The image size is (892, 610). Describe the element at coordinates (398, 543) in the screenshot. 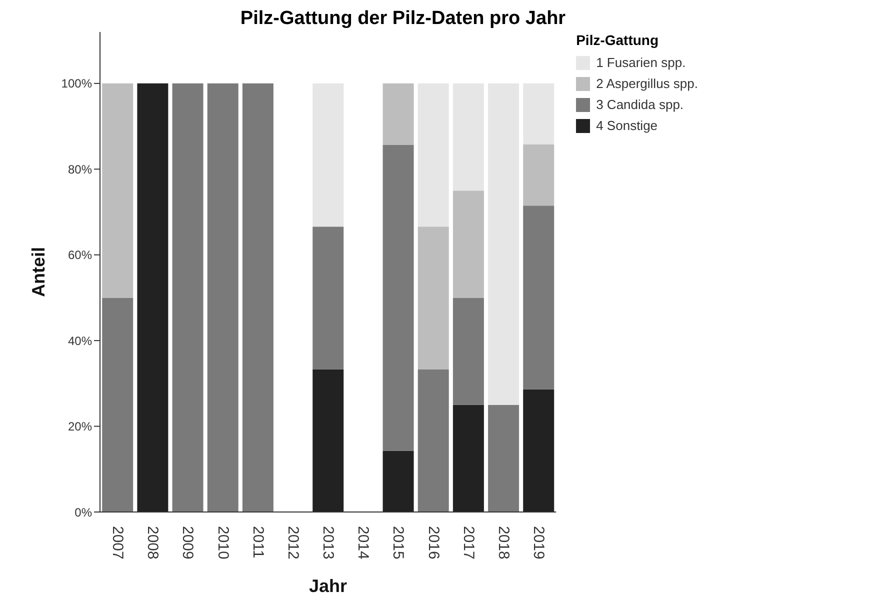

I see `x-tick-label: 2015` at that location.